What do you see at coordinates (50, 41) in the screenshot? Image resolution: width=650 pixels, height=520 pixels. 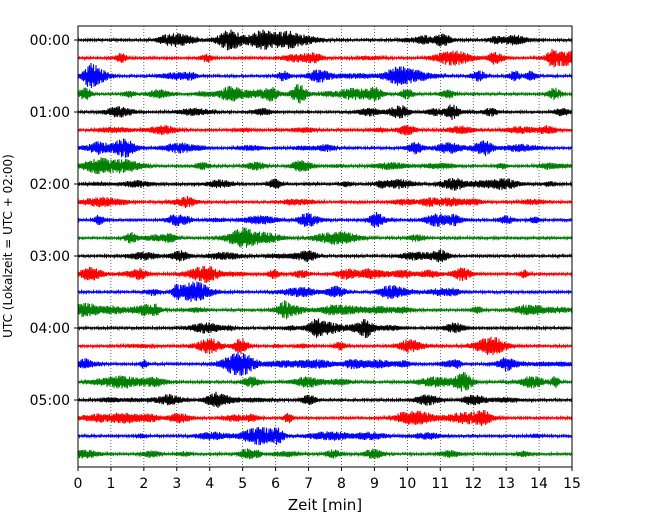 I see `y-tick-label: 00:00` at bounding box center [50, 41].